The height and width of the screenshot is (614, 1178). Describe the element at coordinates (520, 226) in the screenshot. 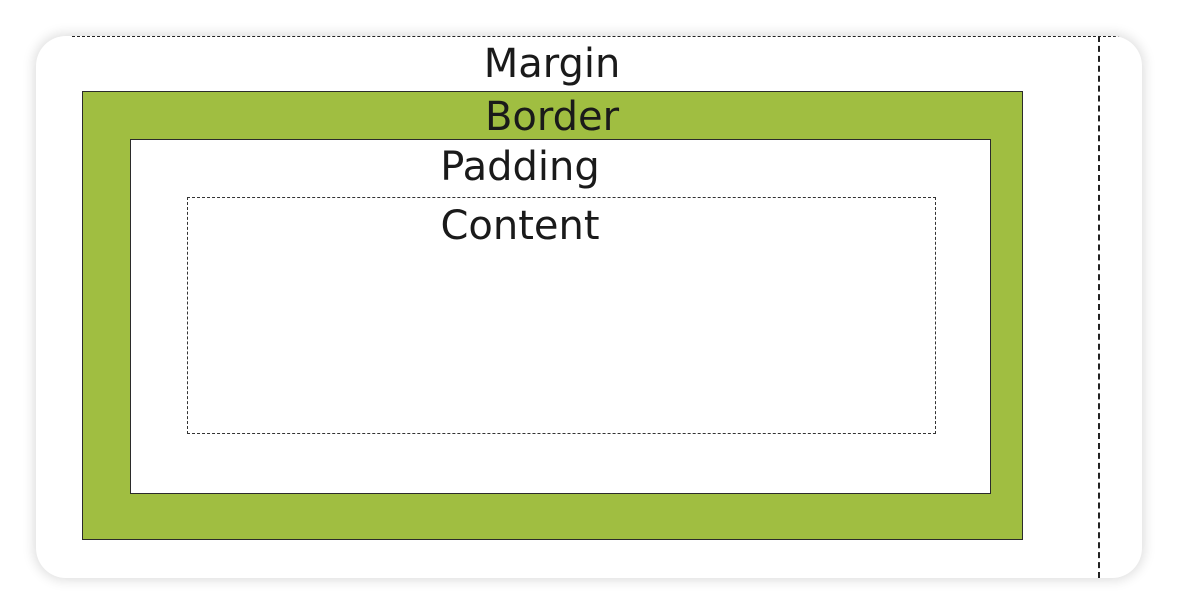

I see `content-label: Content` at that location.